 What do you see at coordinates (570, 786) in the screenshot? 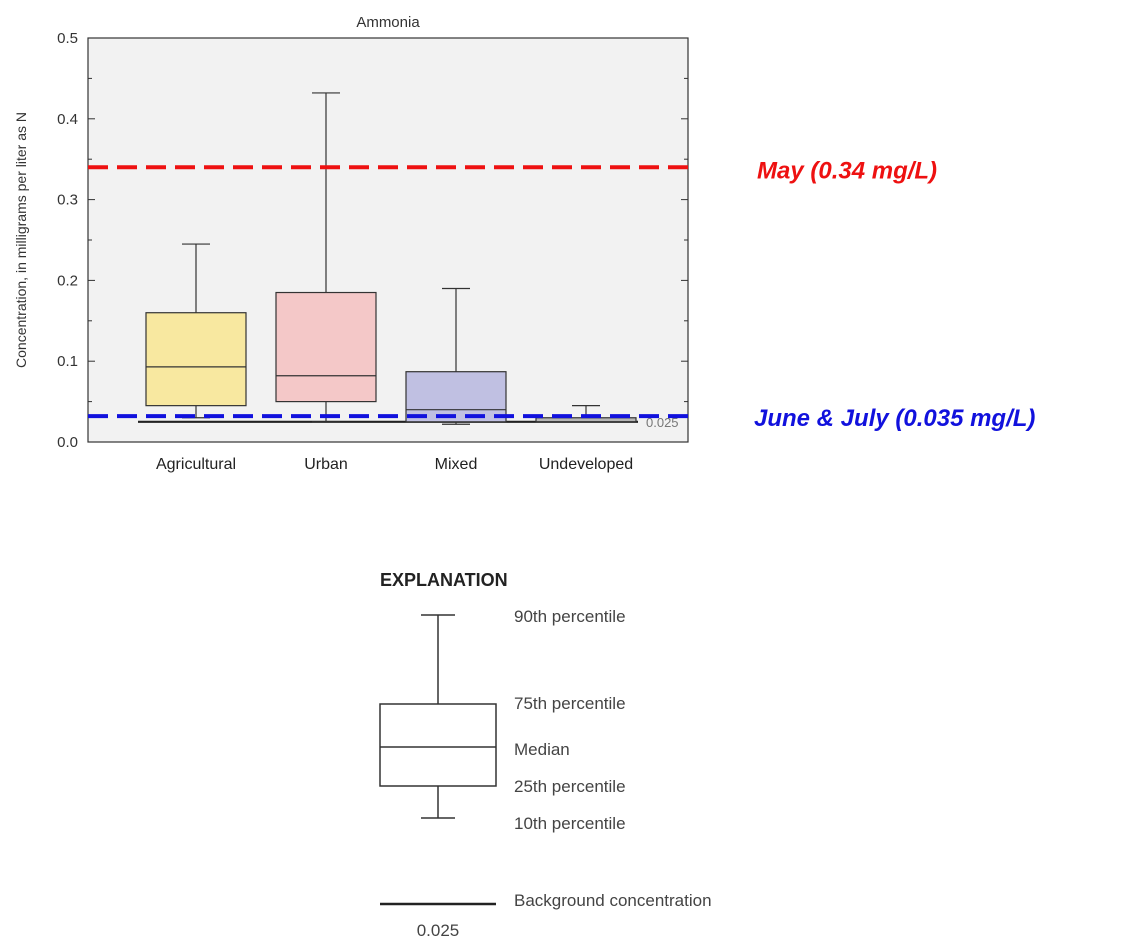
I see `legend-label-q1: 25th percentile` at bounding box center [570, 786].